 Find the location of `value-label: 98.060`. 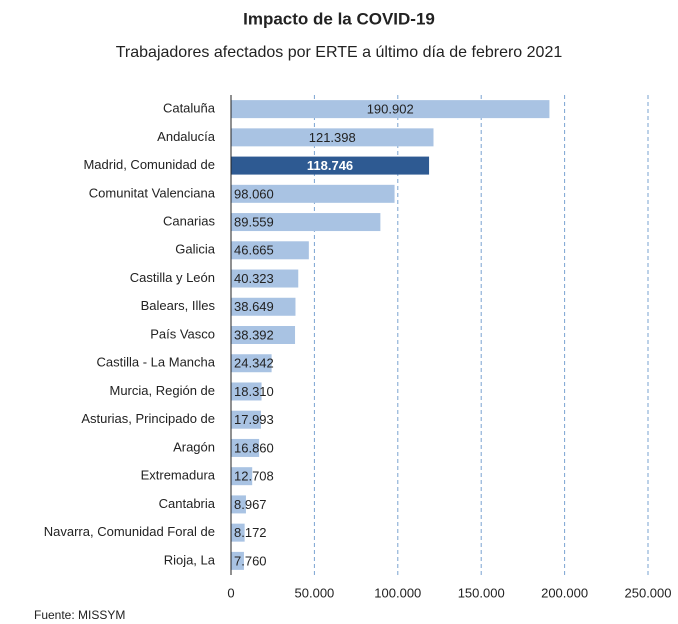

value-label: 98.060 is located at coordinates (254, 193).